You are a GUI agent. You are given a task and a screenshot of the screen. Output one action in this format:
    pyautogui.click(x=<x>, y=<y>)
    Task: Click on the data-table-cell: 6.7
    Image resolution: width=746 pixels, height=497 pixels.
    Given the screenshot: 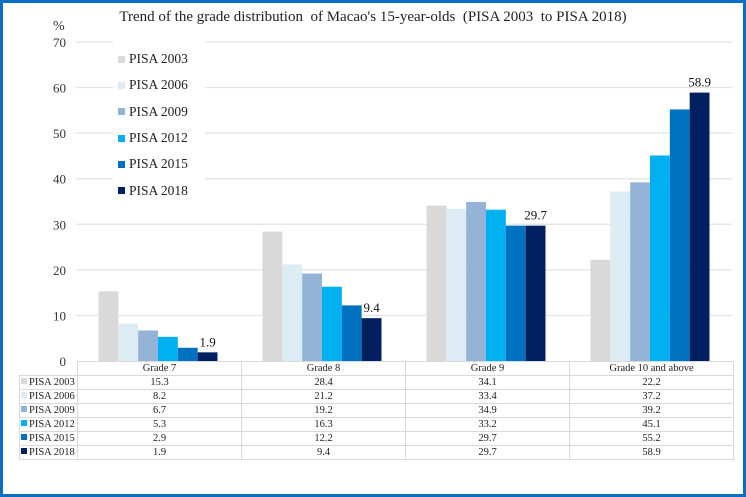 What is the action you would take?
    pyautogui.click(x=159, y=410)
    